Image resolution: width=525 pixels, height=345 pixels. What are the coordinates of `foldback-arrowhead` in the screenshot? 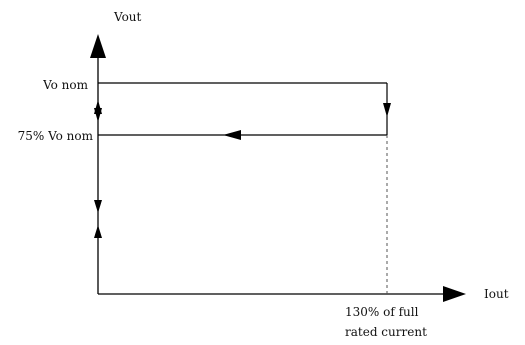 It's located at (232, 135).